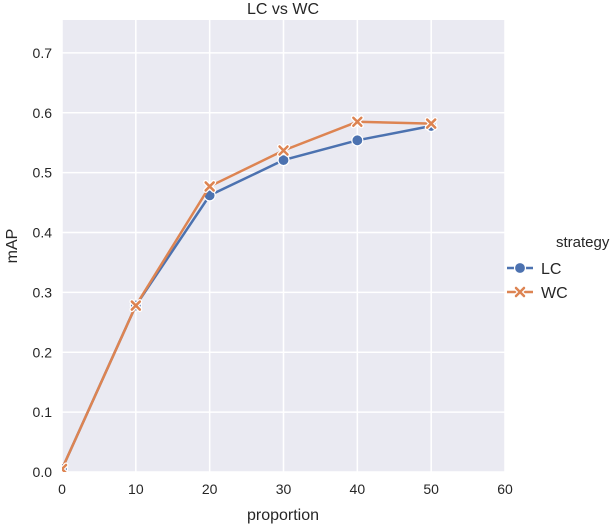 Image resolution: width=616 pixels, height=529 pixels. Describe the element at coordinates (43, 292) in the screenshot. I see `y-tick-label: 0.3` at that location.